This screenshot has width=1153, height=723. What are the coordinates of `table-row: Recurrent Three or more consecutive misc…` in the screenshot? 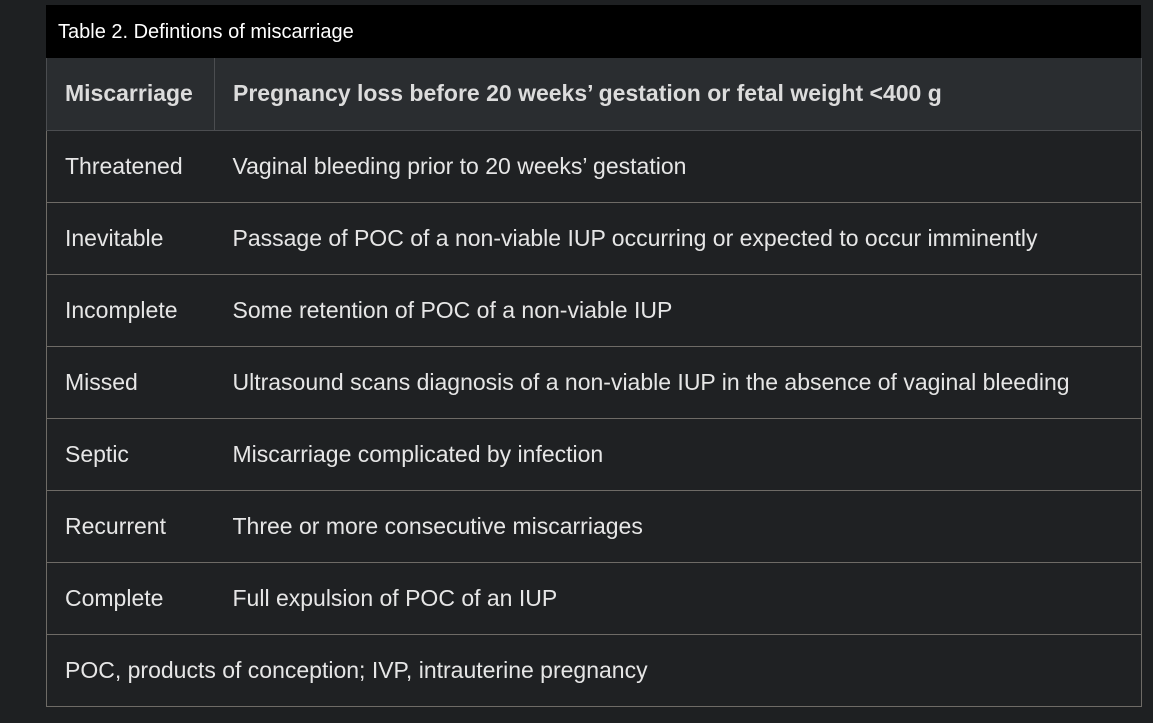 It's located at (594, 526).